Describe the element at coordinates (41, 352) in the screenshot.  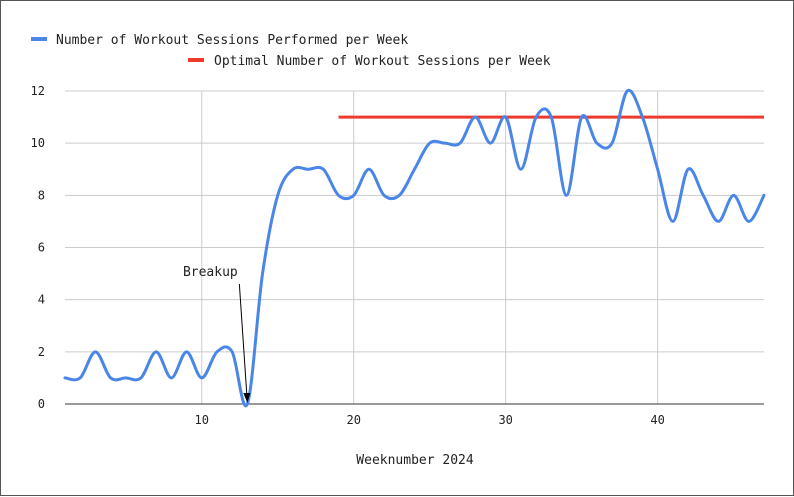
I see `y-tick-label-2: 2` at that location.